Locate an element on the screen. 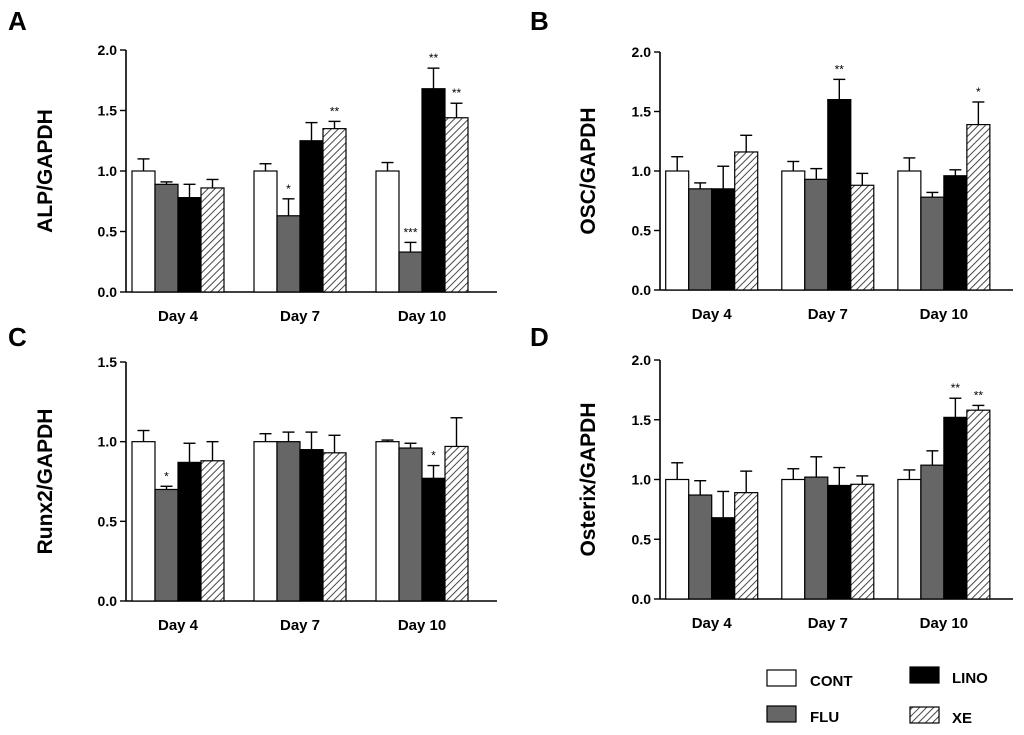  legend-label-xe: XE is located at coordinates (962, 718).